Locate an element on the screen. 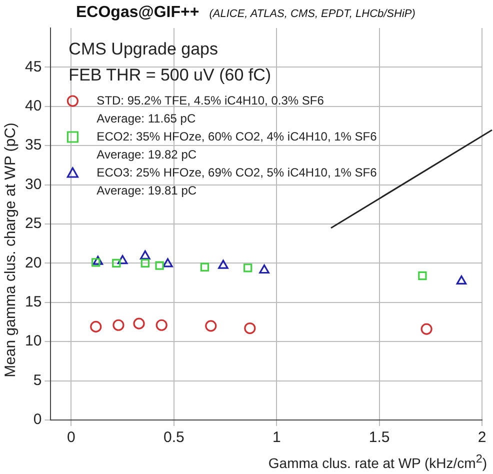 The width and height of the screenshot is (493, 474). x-axis-title: Gamma clus. rate at WP (kHz/cm$^{2}$) is located at coordinates (377, 461).